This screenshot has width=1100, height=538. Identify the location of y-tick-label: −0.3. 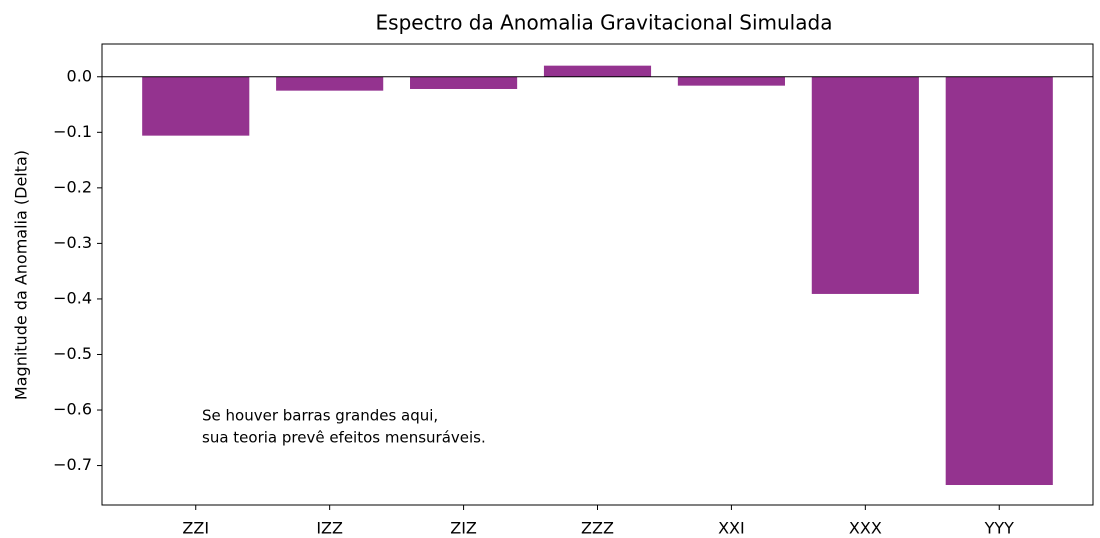
(72, 242).